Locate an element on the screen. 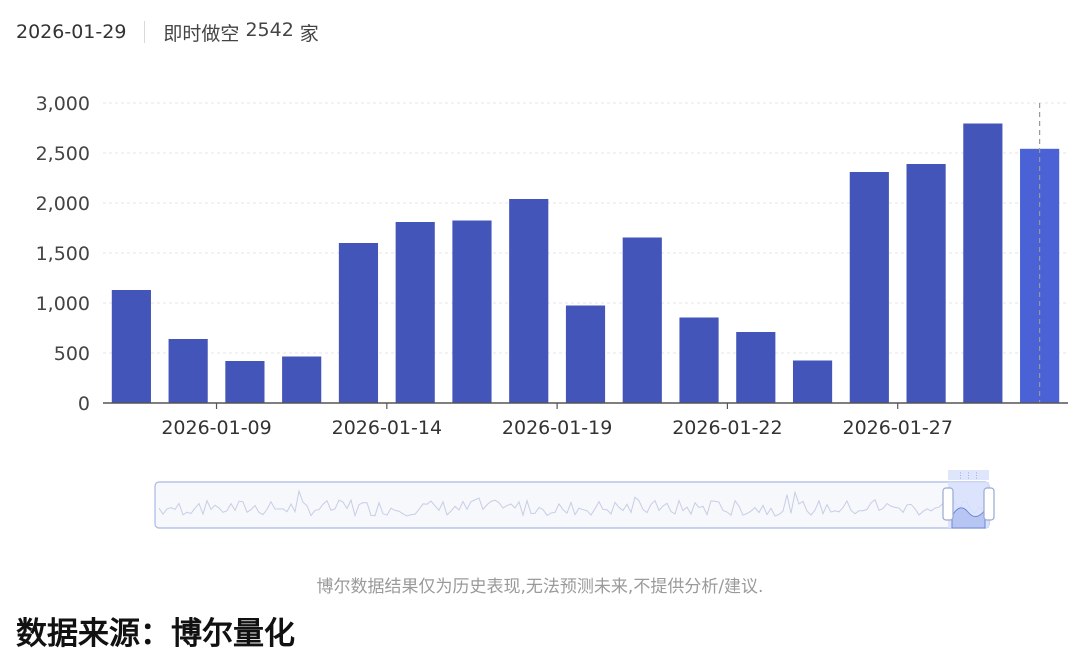 This screenshot has width=1080, height=662. header-stat-label: 即时做空 is located at coordinates (201, 33).